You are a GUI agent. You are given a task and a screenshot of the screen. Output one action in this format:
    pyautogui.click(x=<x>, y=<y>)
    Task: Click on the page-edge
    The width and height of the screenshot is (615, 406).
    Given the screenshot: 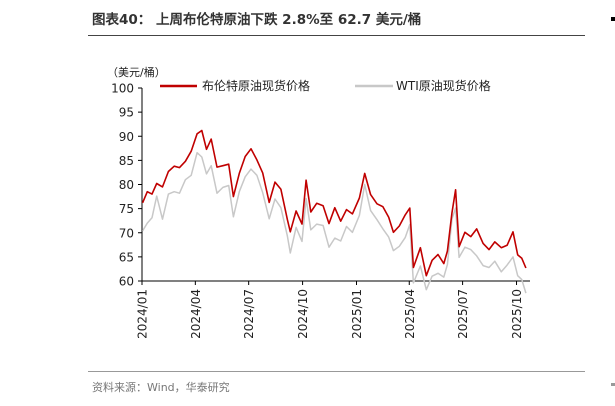 What is the action you would take?
    pyautogui.click(x=611, y=203)
    